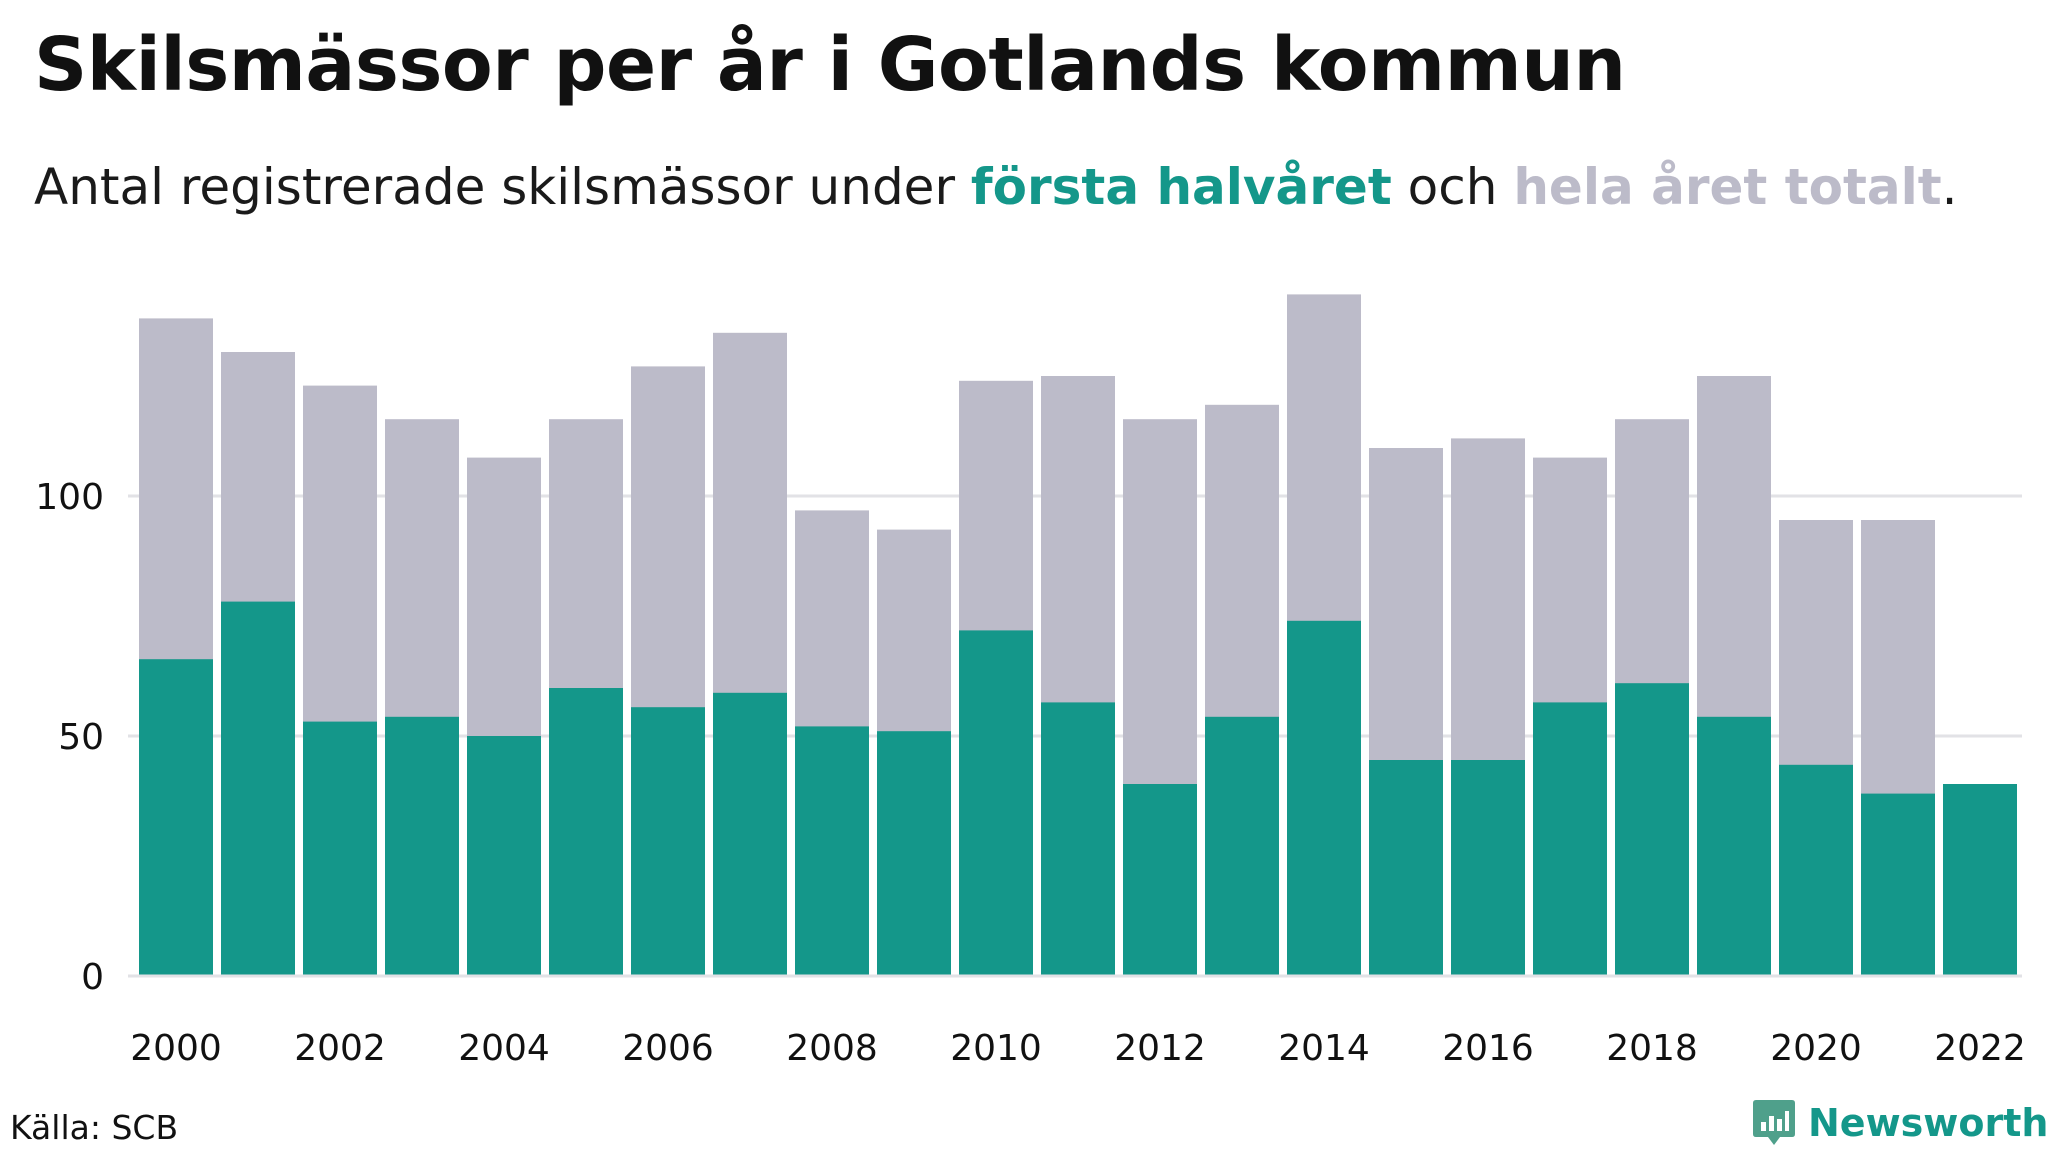  What do you see at coordinates (1160, 880) in the screenshot?
I see `bar-first-half-2012` at bounding box center [1160, 880].